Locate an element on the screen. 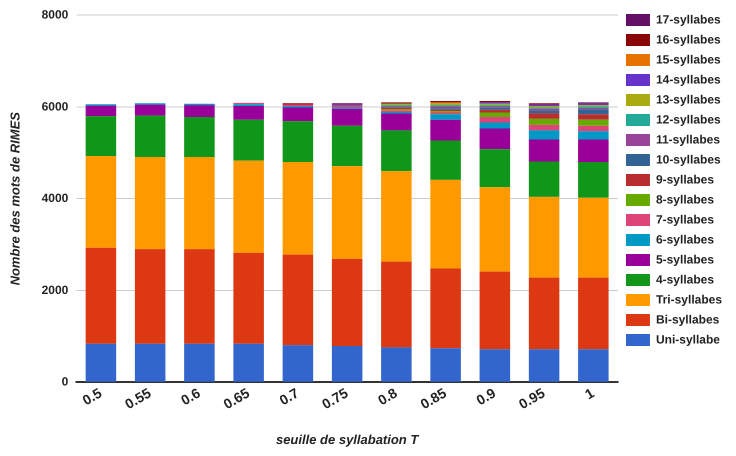  legend-label: Bi-syllabes is located at coordinates (688, 319).